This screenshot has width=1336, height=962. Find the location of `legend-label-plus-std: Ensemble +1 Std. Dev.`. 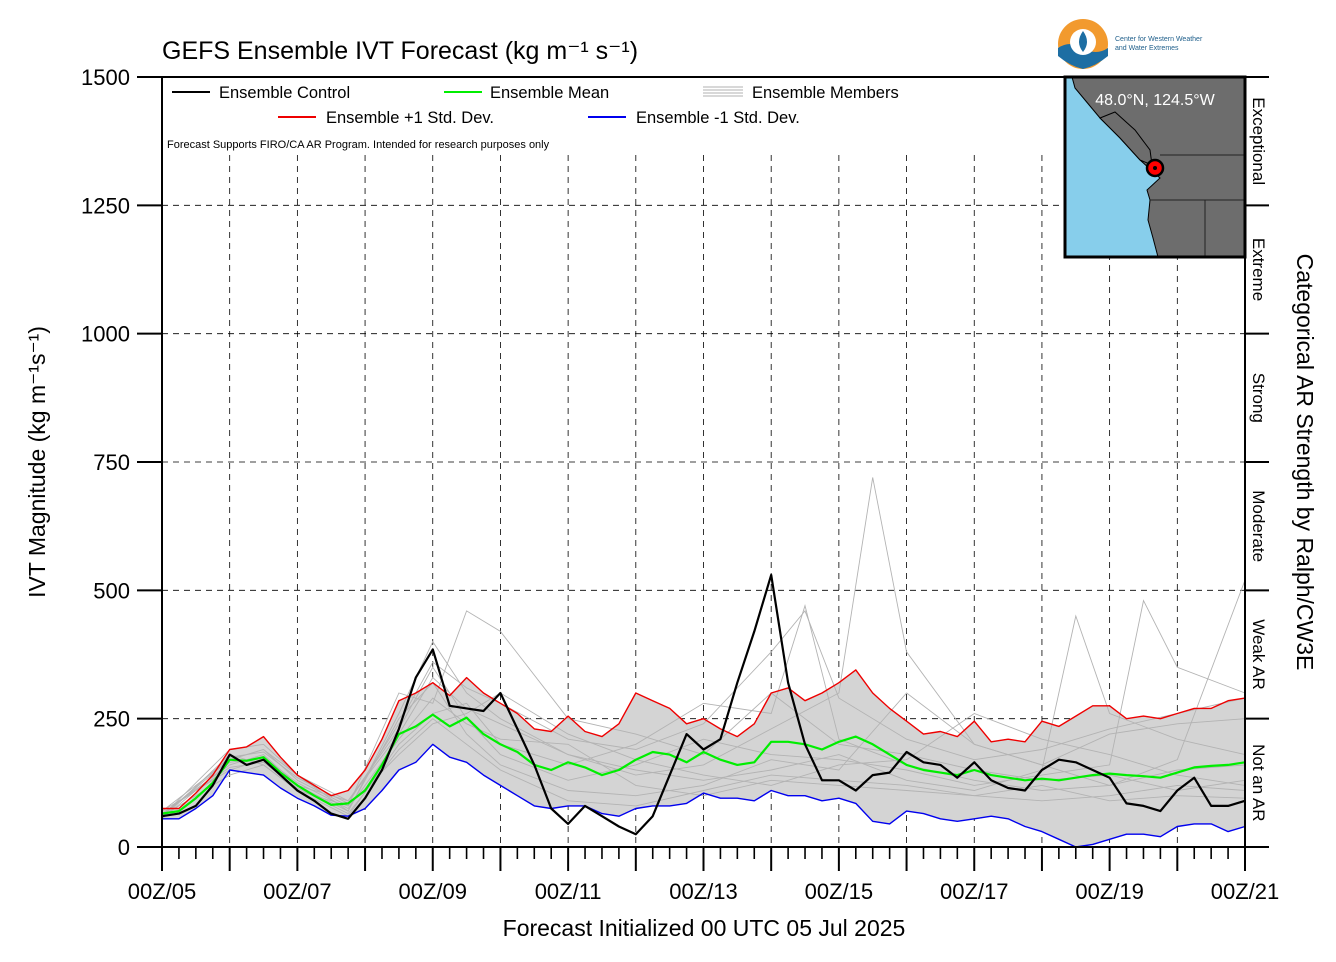

legend-label-plus-std: Ensemble +1 Std. Dev. is located at coordinates (410, 118).